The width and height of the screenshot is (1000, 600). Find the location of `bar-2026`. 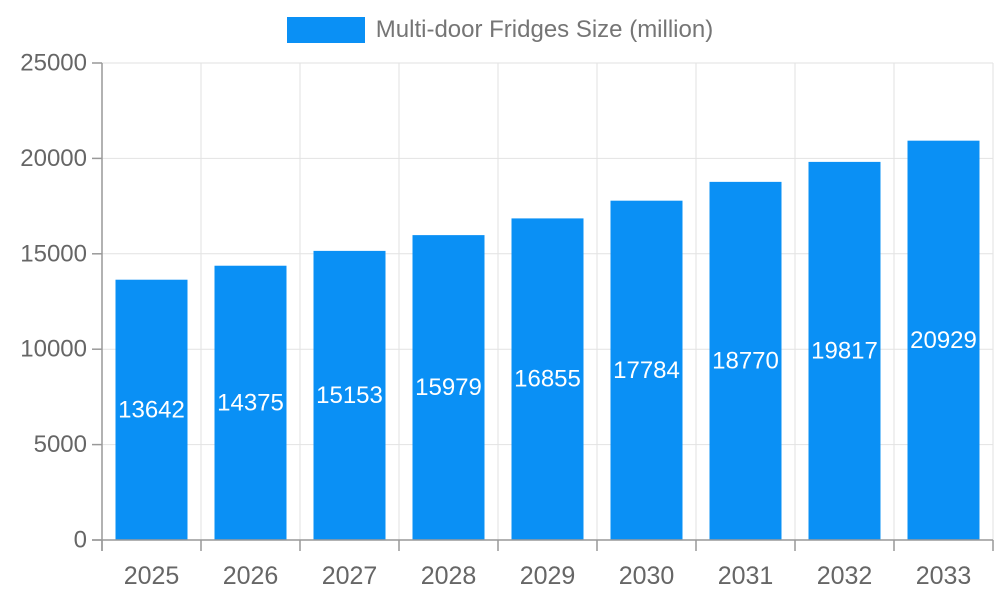

bar-2026 is located at coordinates (250, 402).